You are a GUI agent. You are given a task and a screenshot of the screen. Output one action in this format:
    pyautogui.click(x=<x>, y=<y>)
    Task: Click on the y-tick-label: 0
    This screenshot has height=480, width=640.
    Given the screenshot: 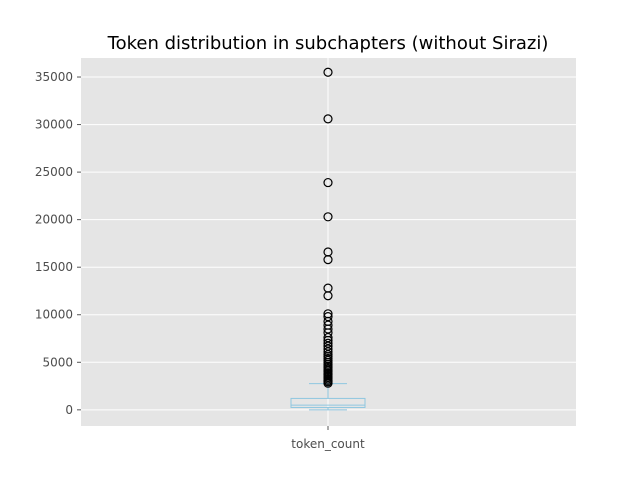 What is the action you would take?
    pyautogui.click(x=69, y=410)
    